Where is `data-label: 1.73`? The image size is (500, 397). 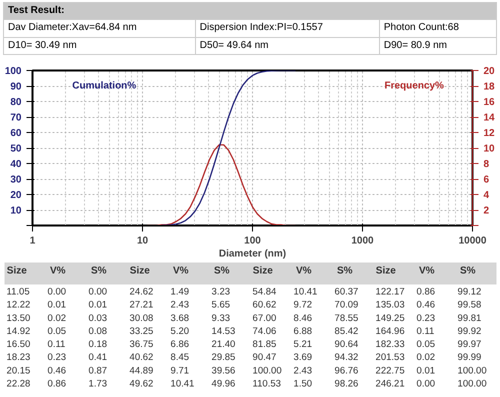
data-label: 1.73 is located at coordinates (98, 384).